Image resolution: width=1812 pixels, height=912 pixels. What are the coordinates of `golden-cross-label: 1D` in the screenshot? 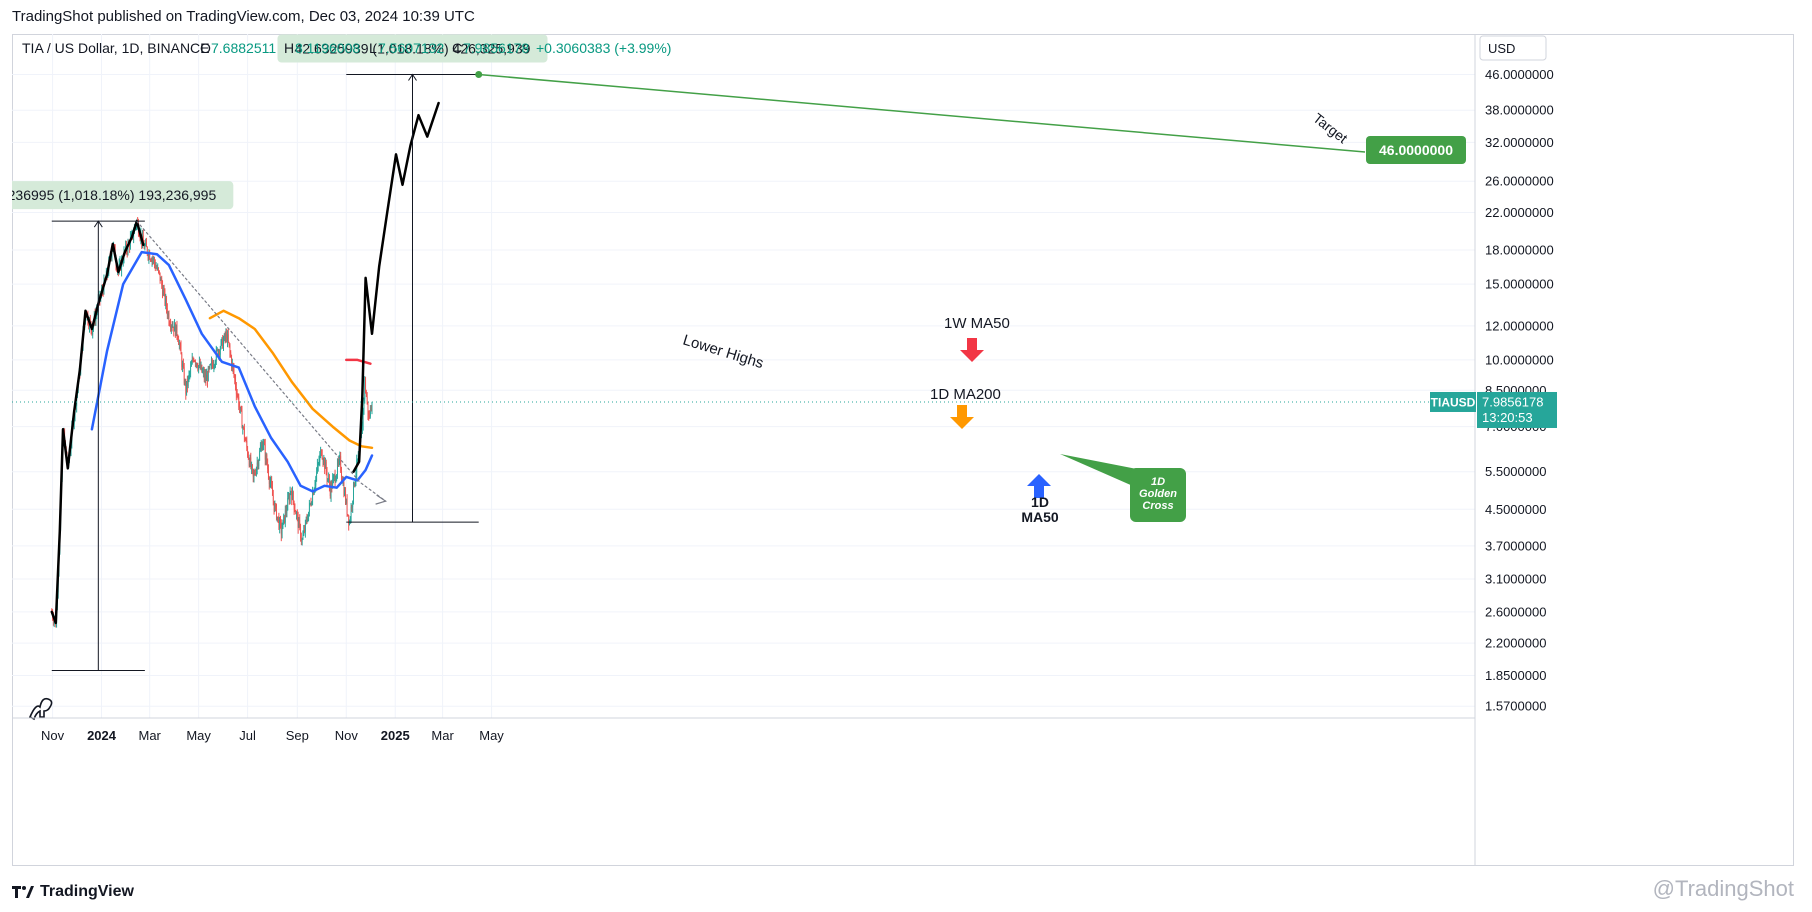 It's located at (1158, 482).